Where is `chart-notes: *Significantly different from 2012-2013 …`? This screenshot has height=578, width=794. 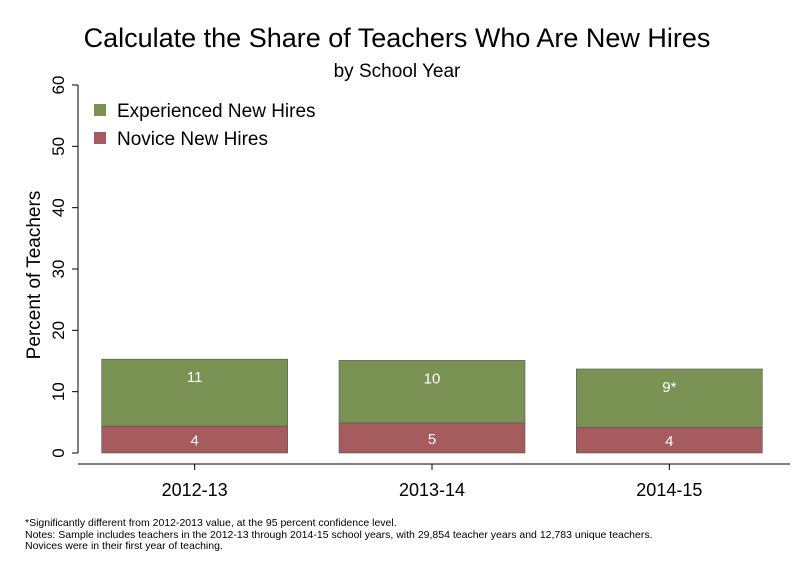
chart-notes: *Significantly different from 2012-2013 … is located at coordinates (405, 535).